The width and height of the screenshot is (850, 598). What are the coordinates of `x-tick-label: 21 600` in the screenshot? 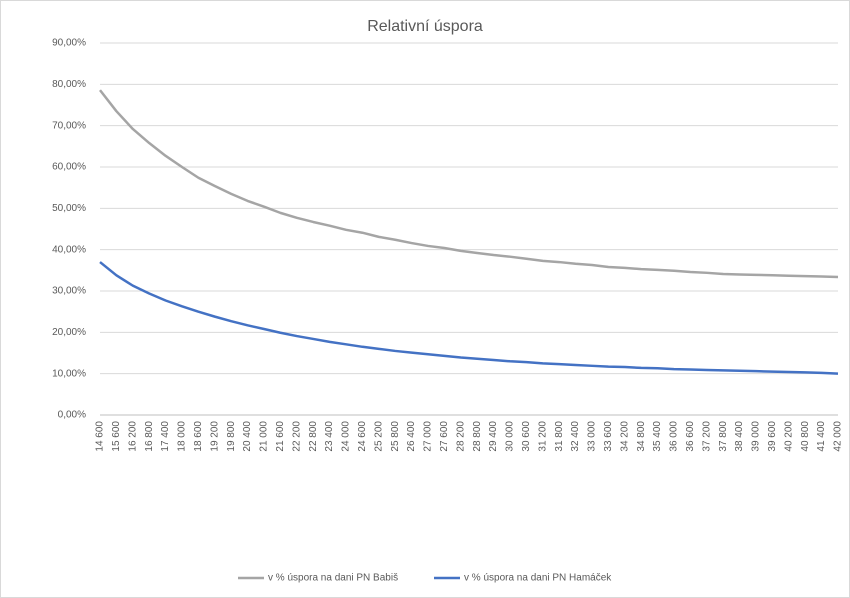 It's located at (280, 436).